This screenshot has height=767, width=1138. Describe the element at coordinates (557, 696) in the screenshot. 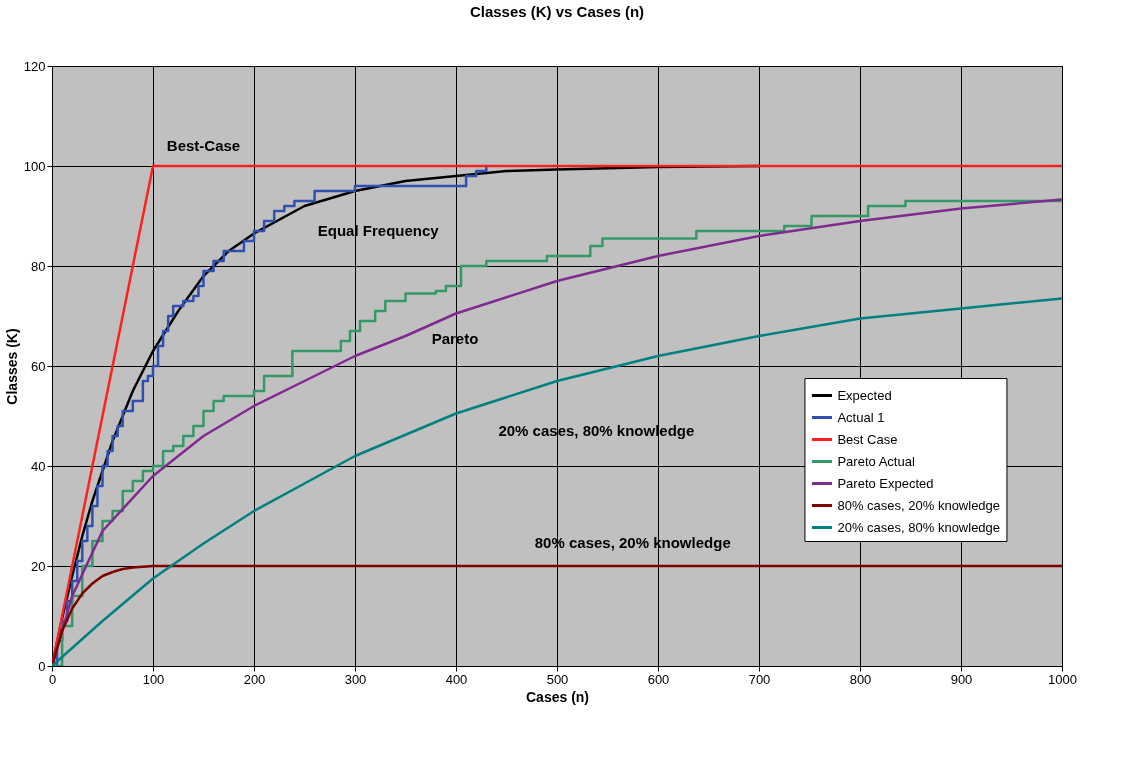

I see `x-axis-title: Cases (n)` at that location.